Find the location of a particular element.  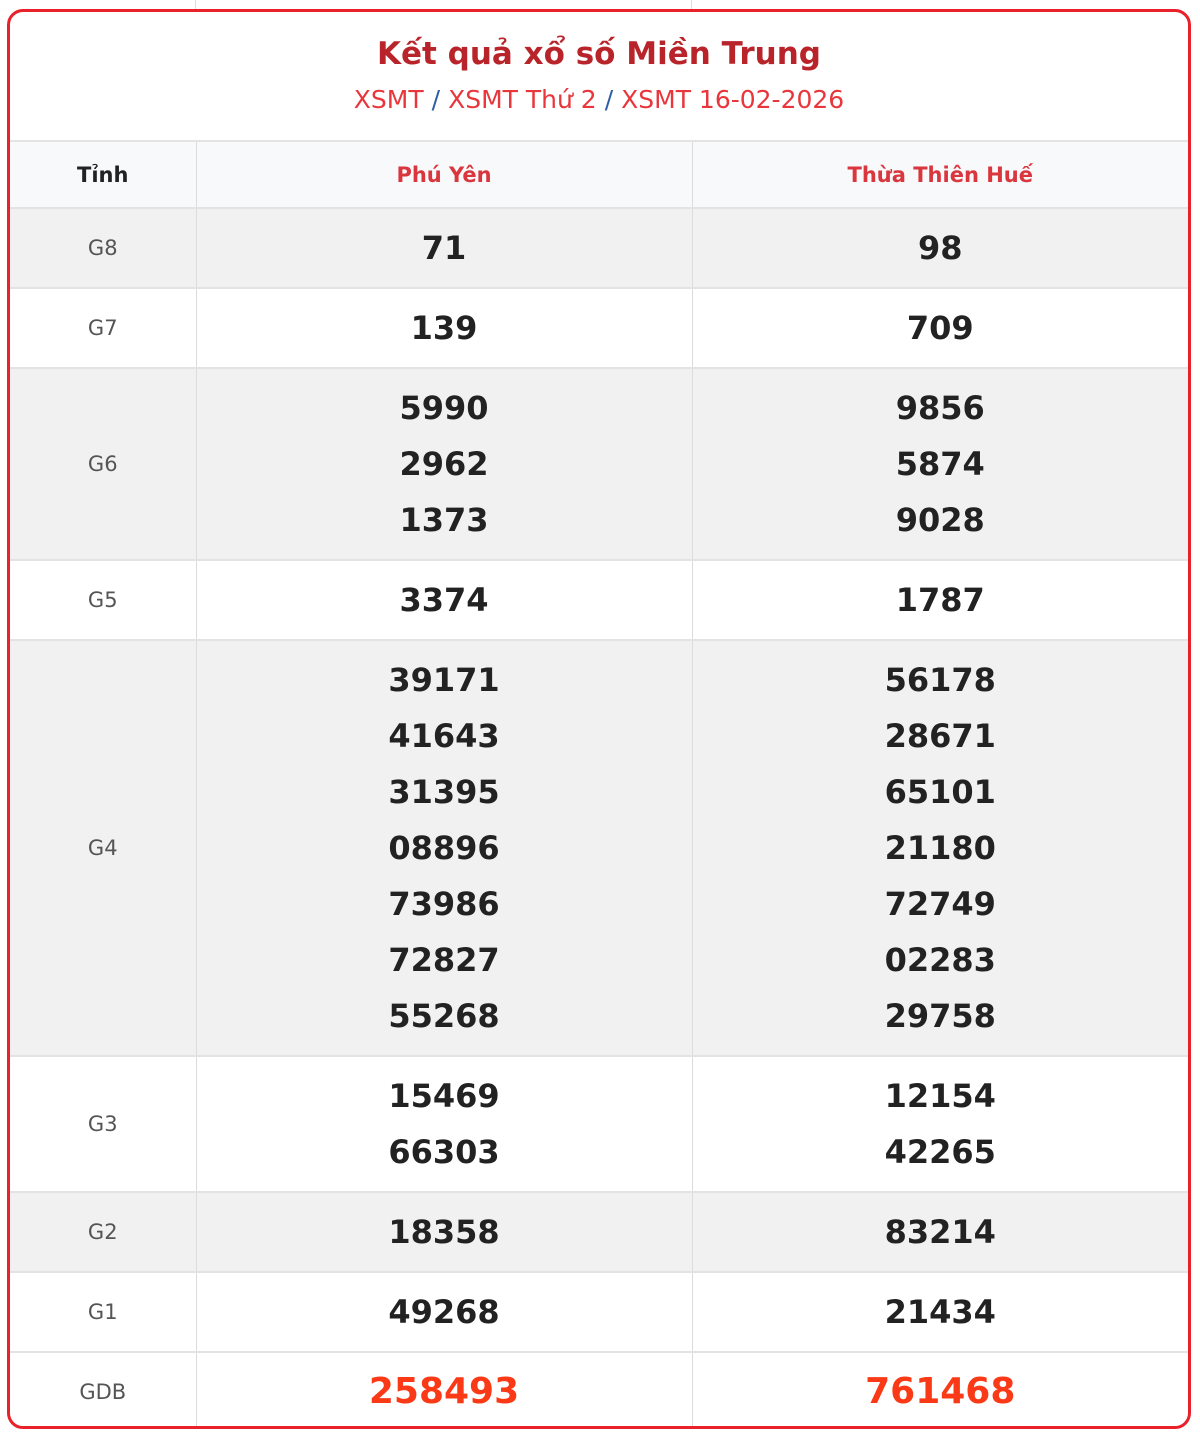

prize-cell: 56178 28671 65101 21180 72749 02283 29758 is located at coordinates (940, 848).